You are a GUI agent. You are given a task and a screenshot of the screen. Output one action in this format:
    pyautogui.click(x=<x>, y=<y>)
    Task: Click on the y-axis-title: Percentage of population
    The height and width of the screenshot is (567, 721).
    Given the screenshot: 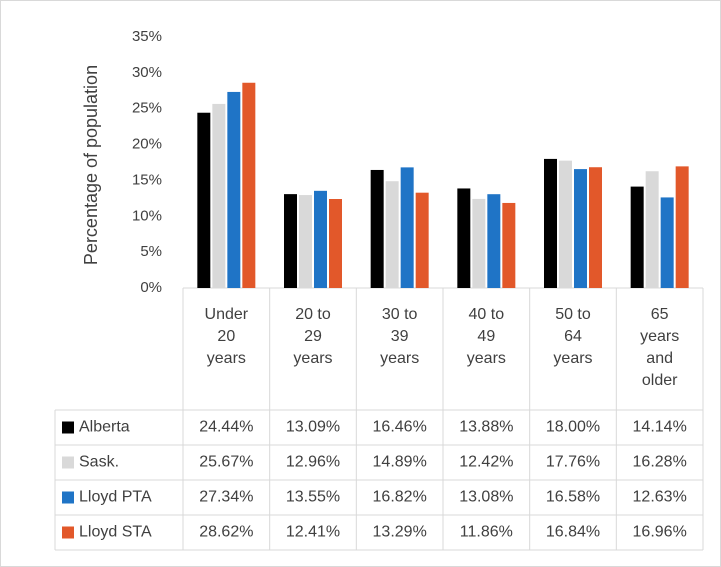 What is the action you would take?
    pyautogui.click(x=91, y=165)
    